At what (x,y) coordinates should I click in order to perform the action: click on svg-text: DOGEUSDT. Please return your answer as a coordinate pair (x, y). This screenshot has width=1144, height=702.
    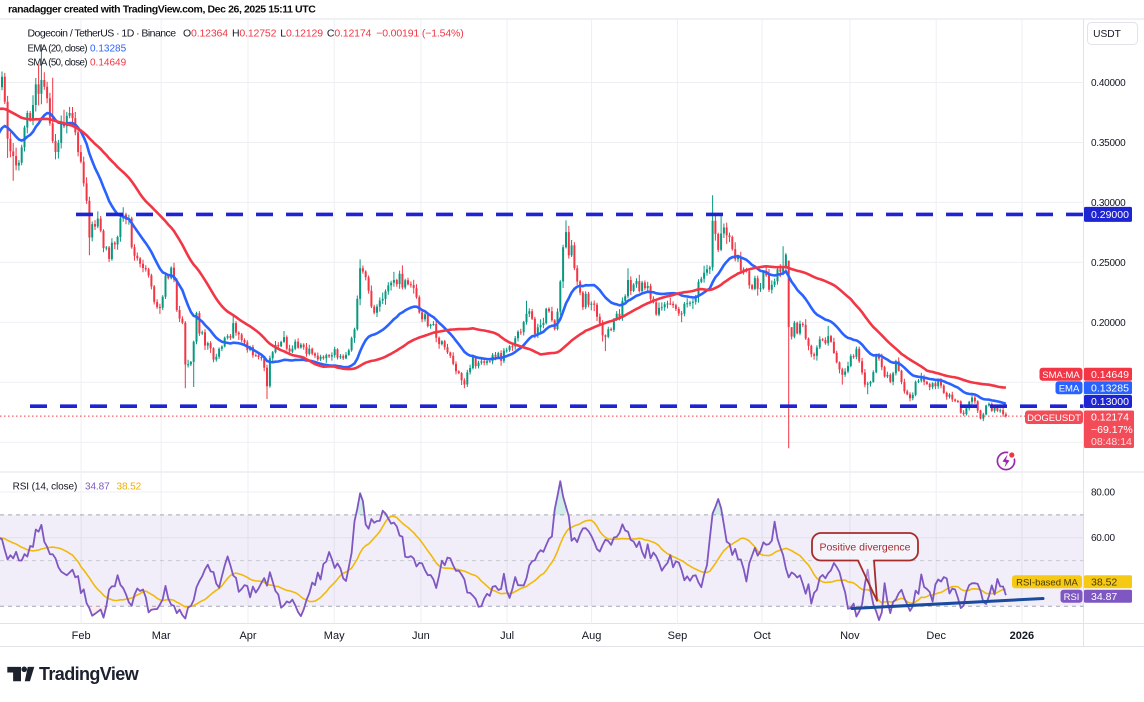
    Looking at the image, I should click on (1054, 418).